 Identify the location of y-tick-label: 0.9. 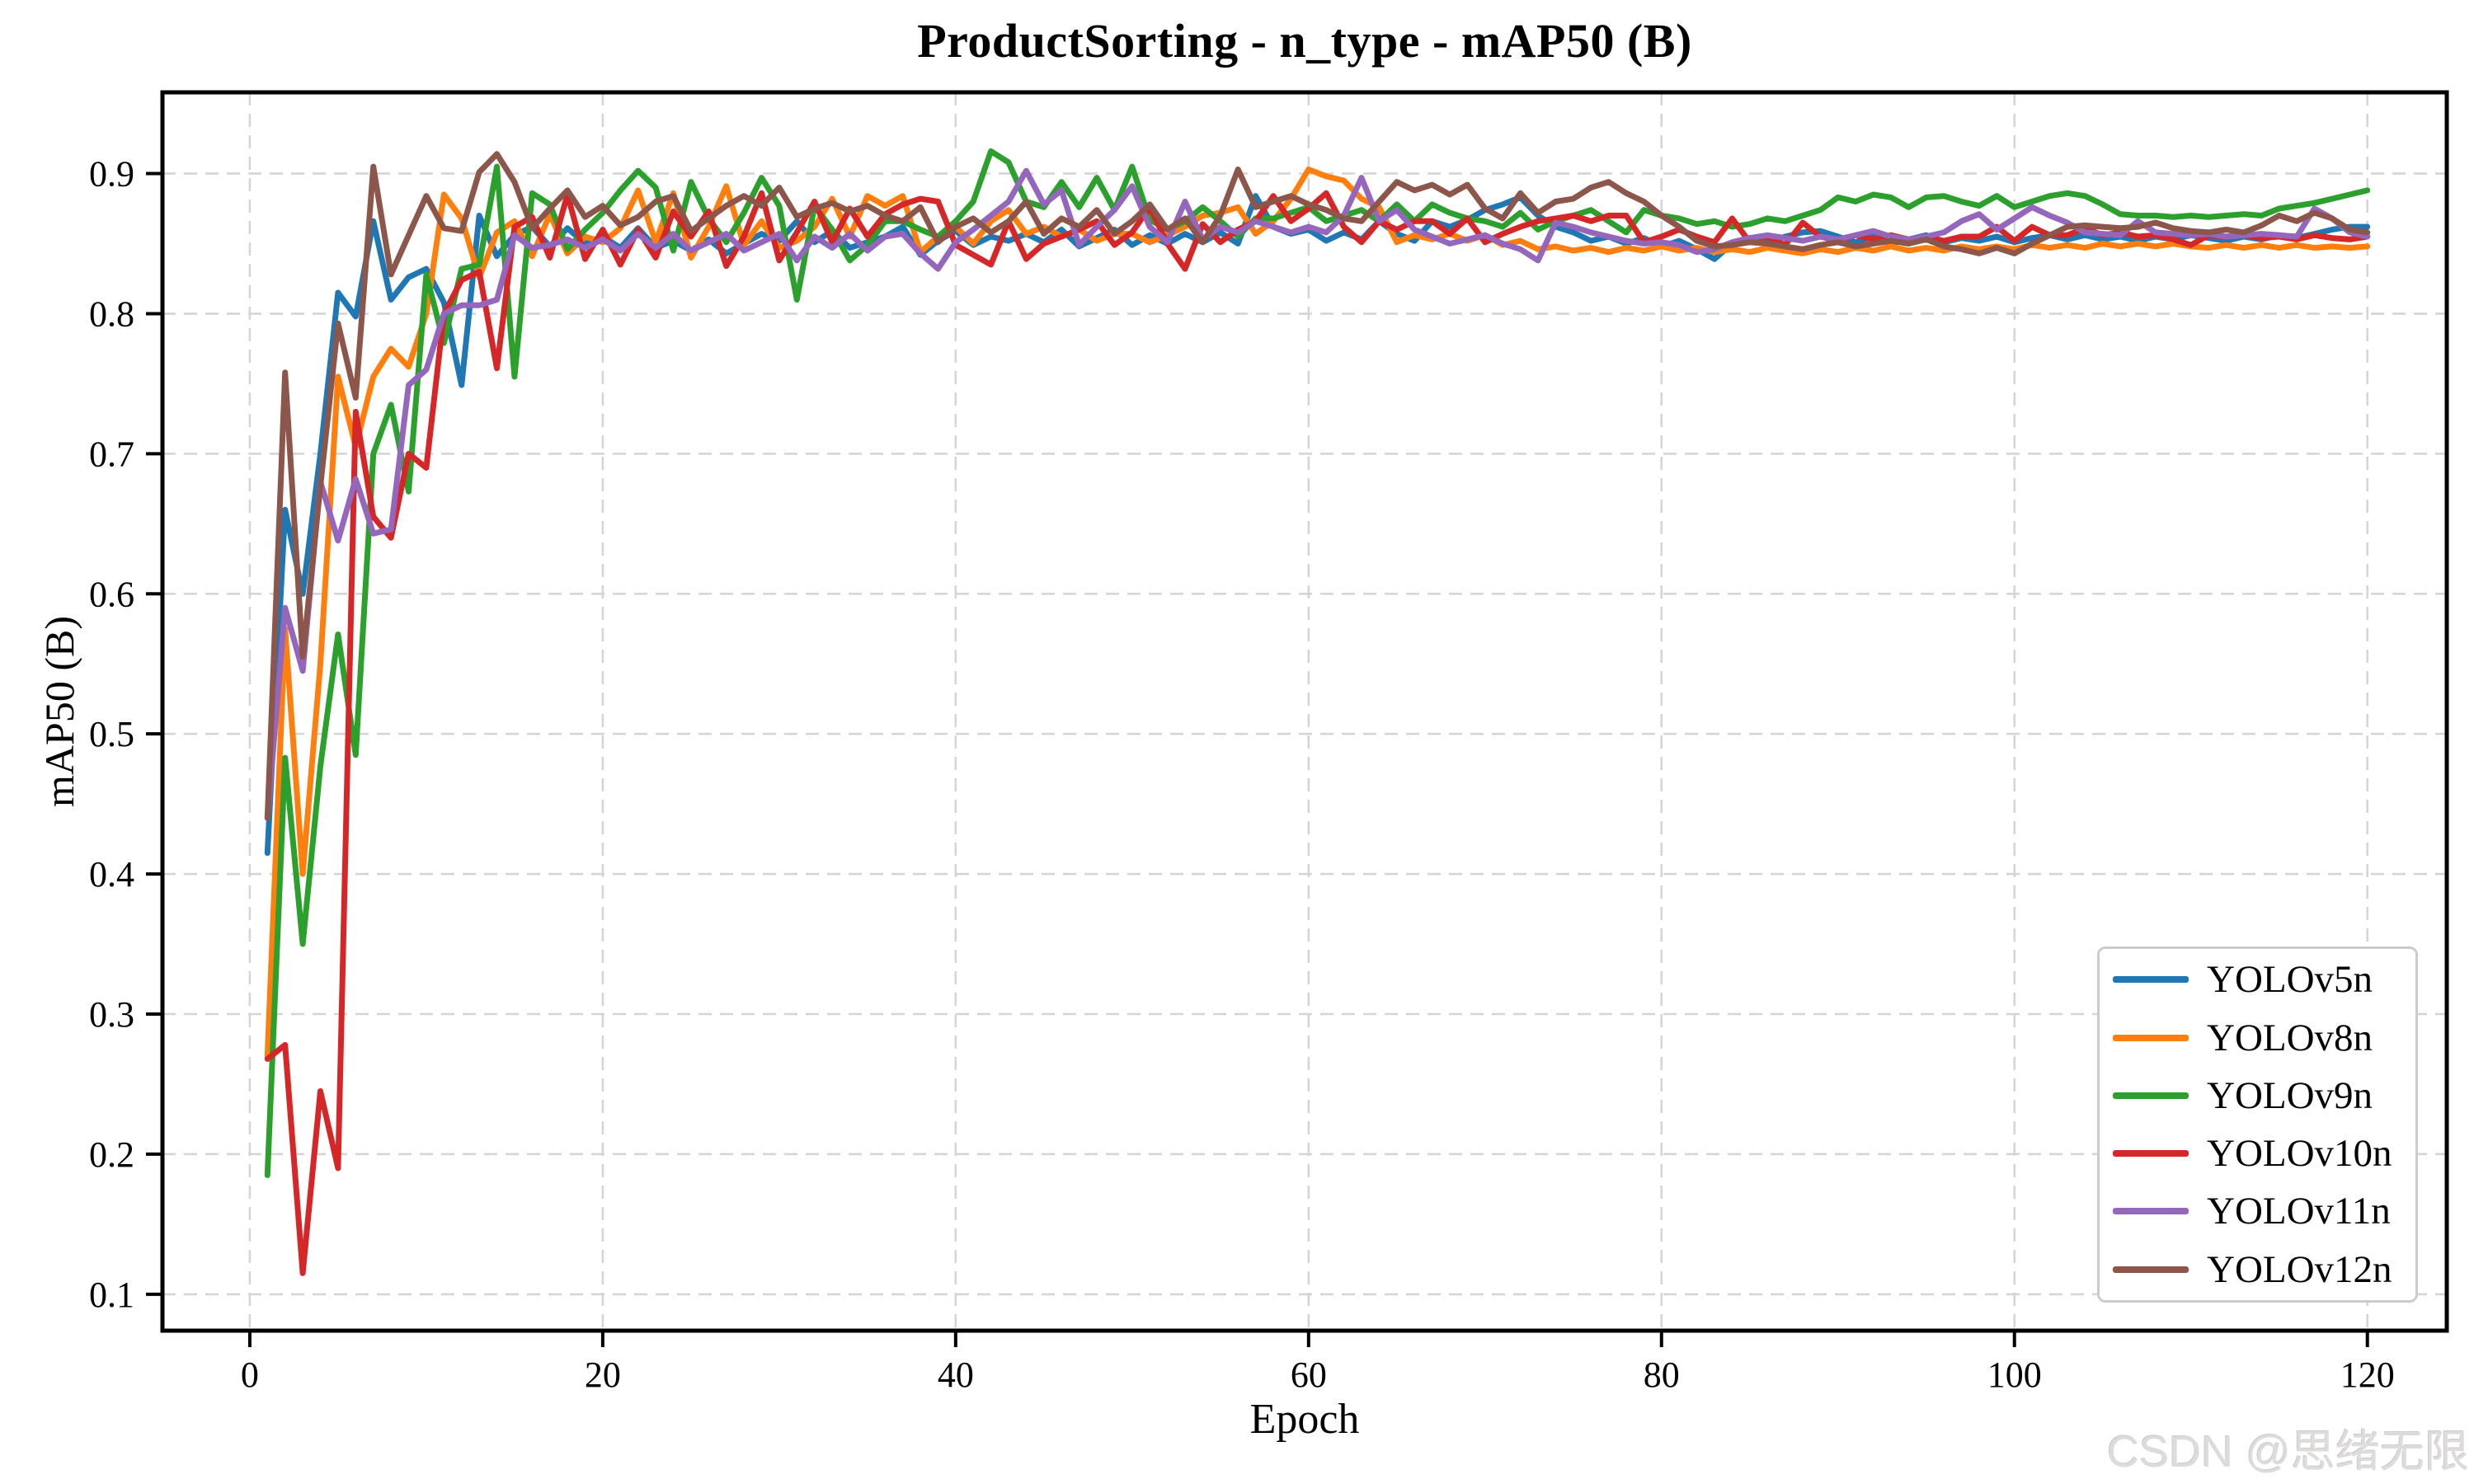
(111, 174).